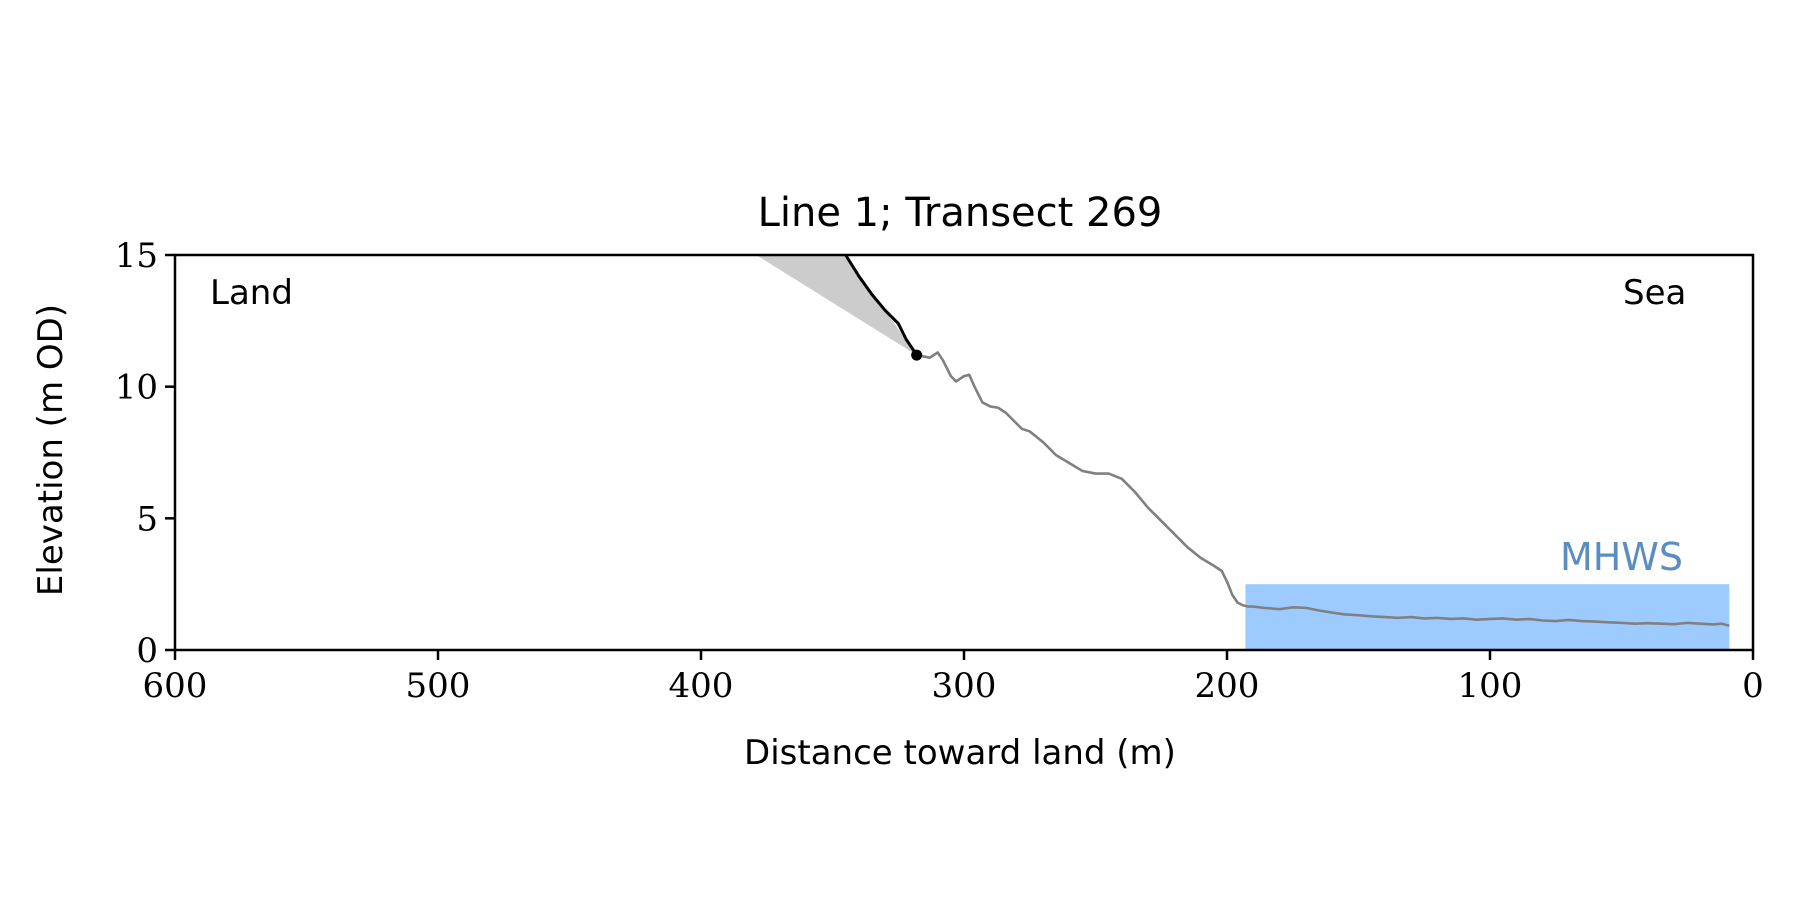 This screenshot has height=900, width=1800. What do you see at coordinates (701, 686) in the screenshot?
I see `x-tick-label: 400` at bounding box center [701, 686].